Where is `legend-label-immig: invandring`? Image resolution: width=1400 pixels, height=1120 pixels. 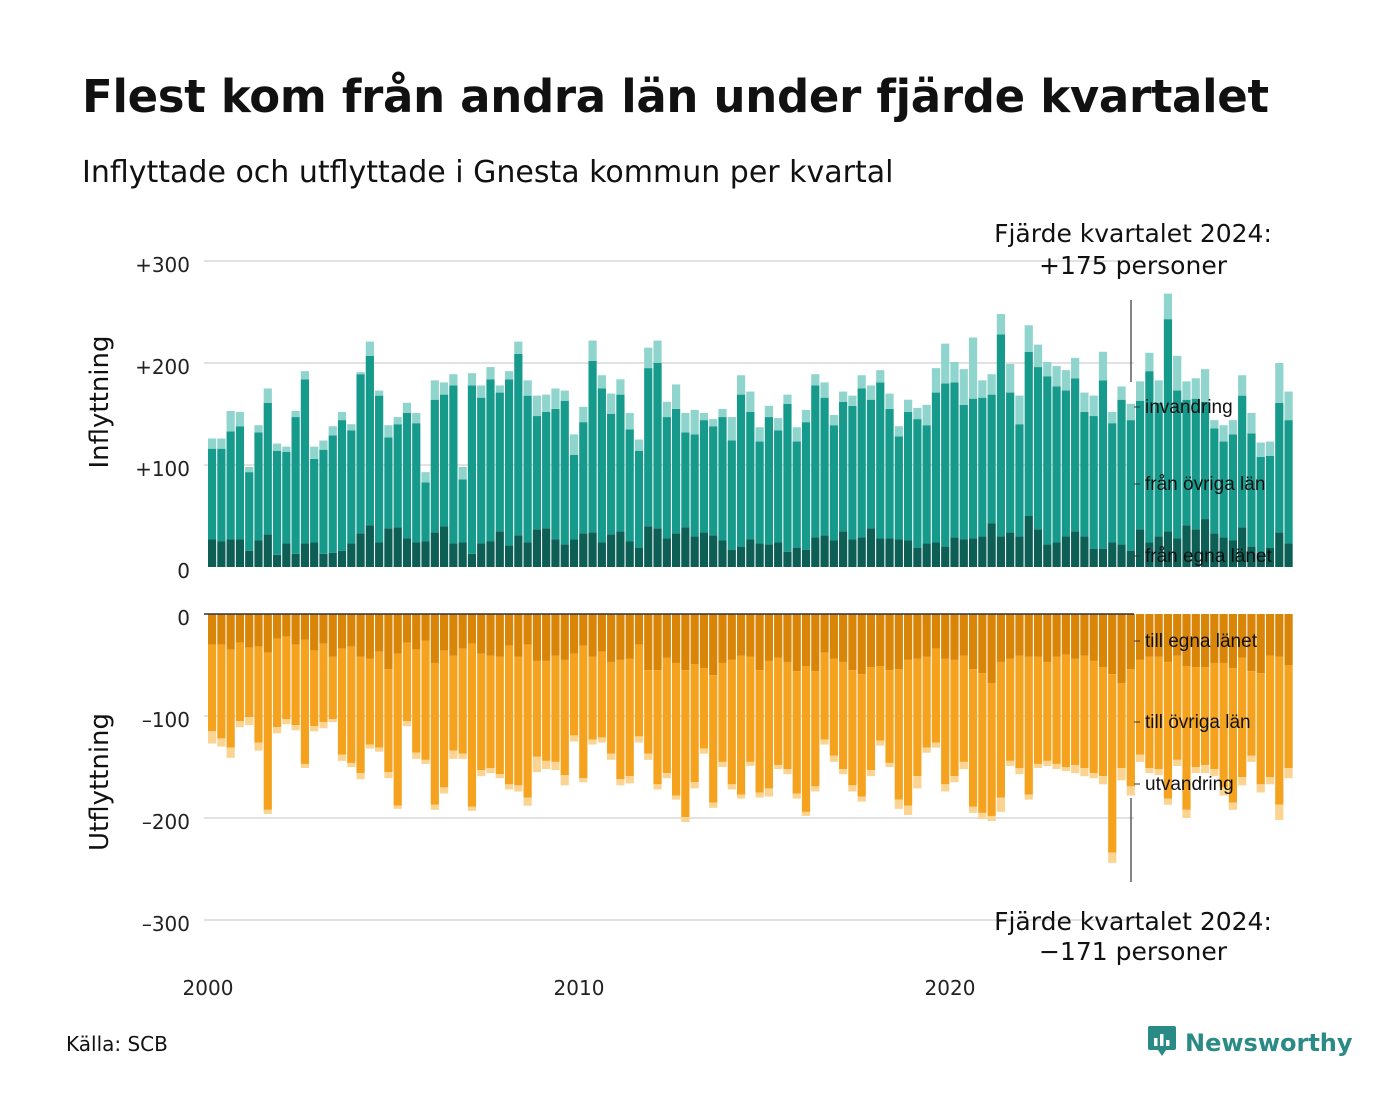 legend-label-immig: invandring is located at coordinates (1189, 407).